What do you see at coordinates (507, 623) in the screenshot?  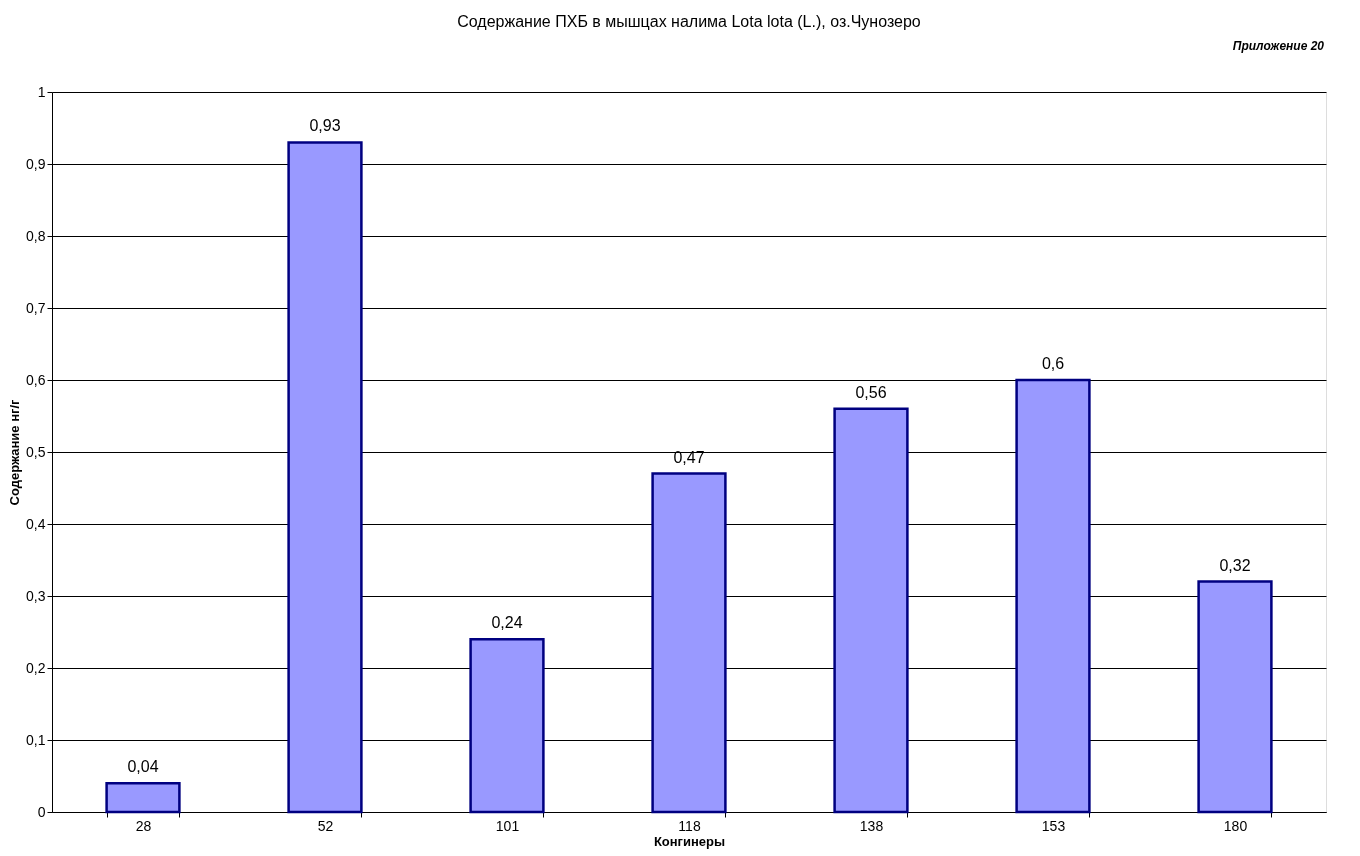 I see `data-label: 0,24` at bounding box center [507, 623].